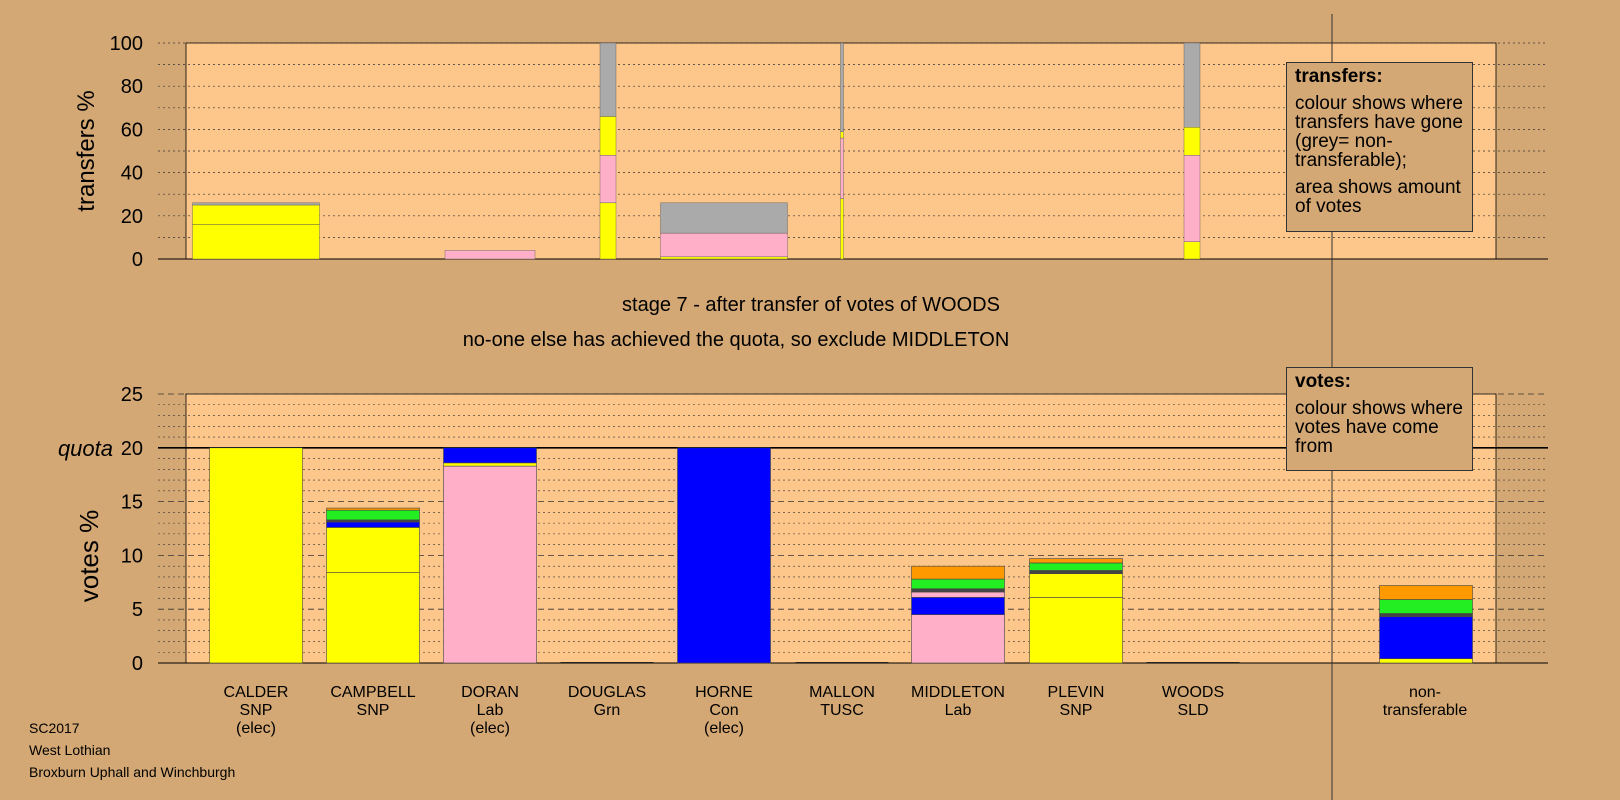 This screenshot has width=1620, height=800. Describe the element at coordinates (126, 44) in the screenshot. I see `transfers-tick-label: 100` at that location.